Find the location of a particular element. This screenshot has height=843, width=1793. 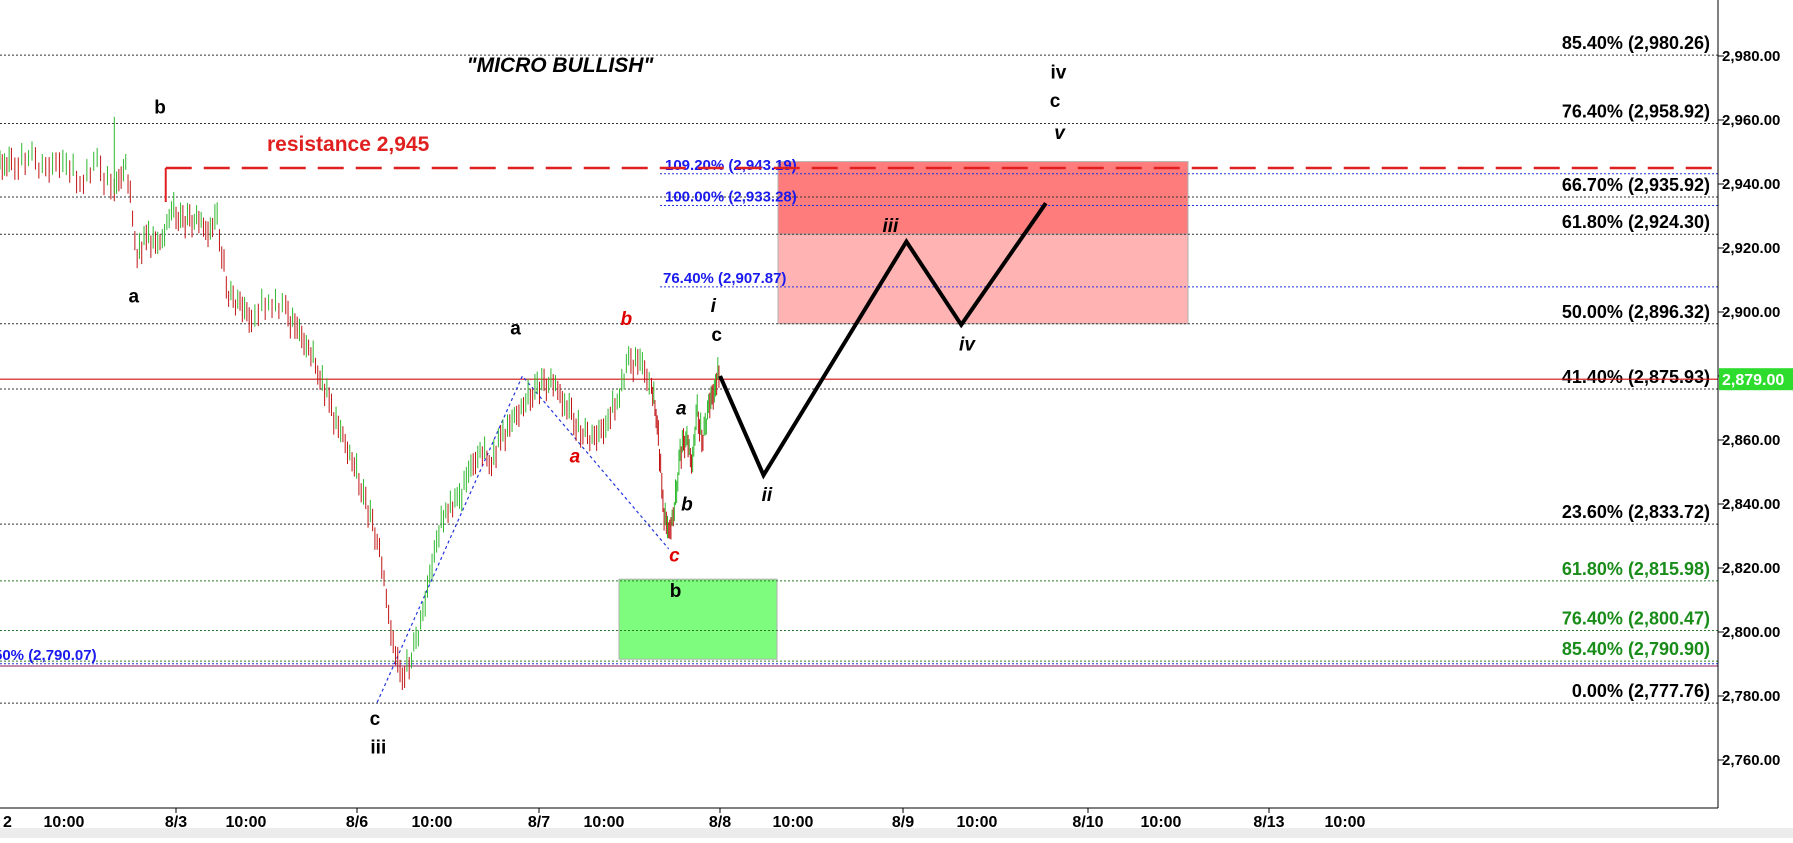

y-tick-label: 2,840.00 is located at coordinates (1751, 504).